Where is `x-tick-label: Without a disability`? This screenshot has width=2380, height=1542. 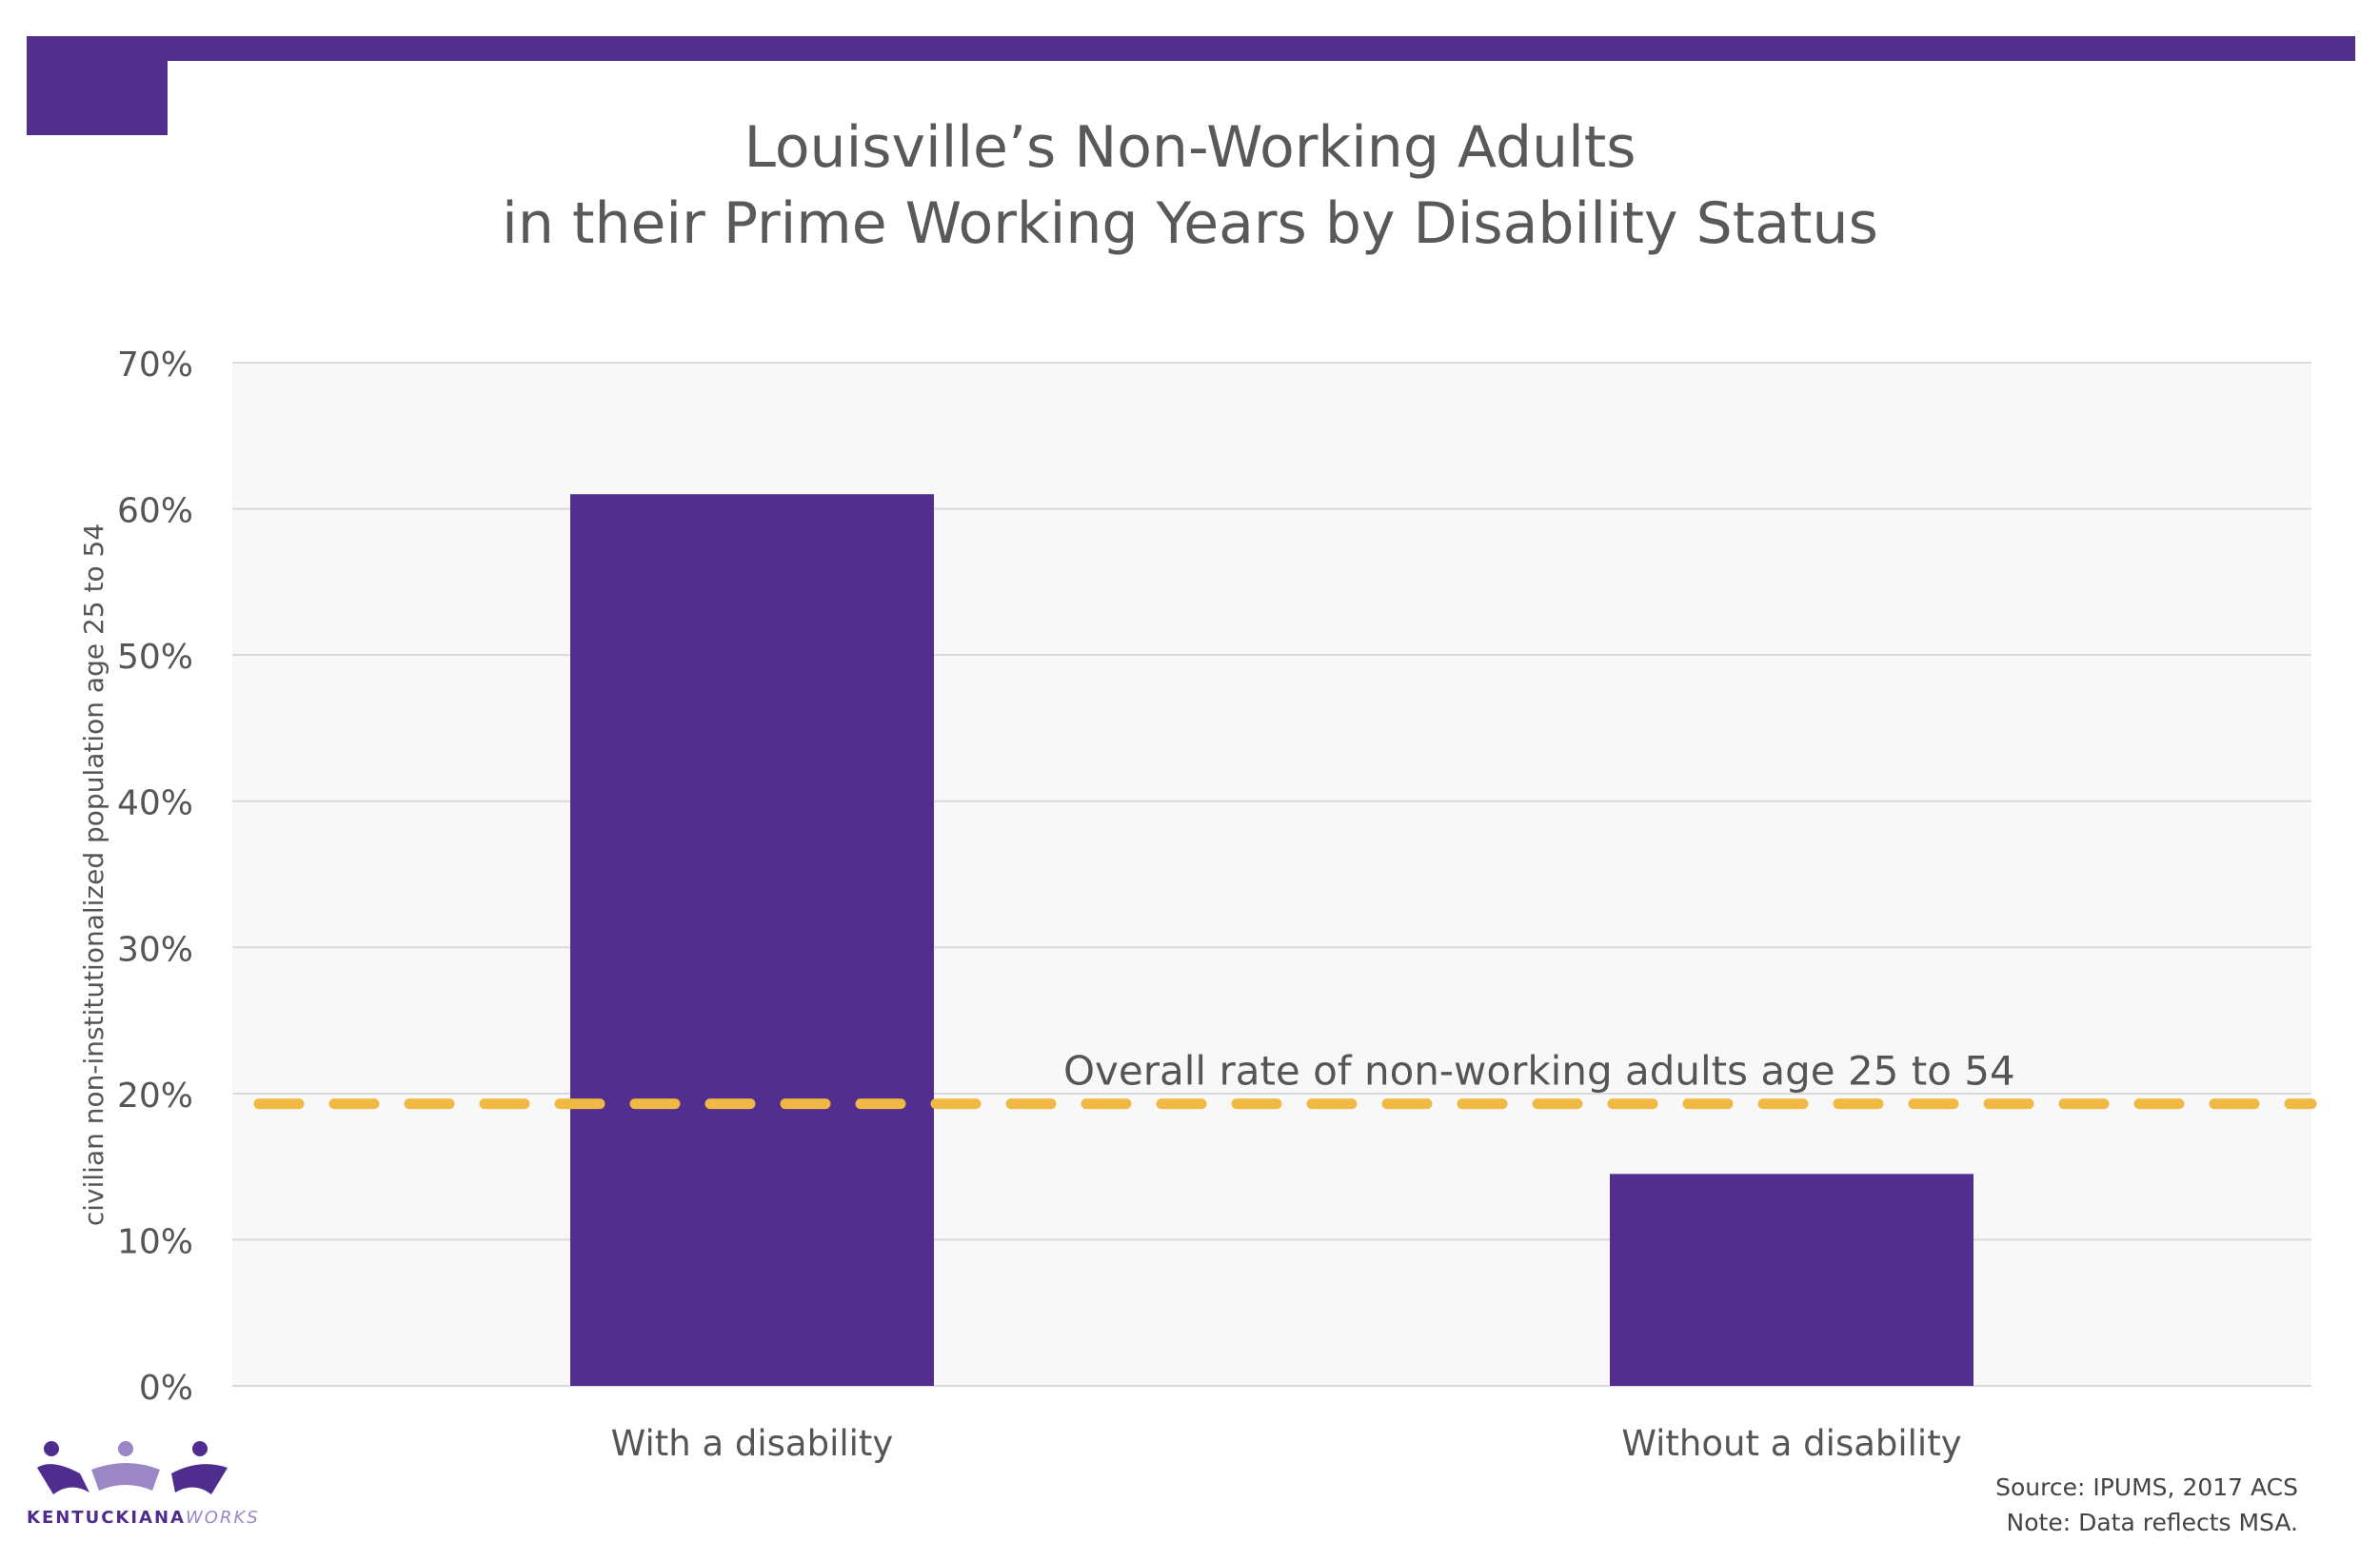 x-tick-label: Without a disability is located at coordinates (1791, 1443).